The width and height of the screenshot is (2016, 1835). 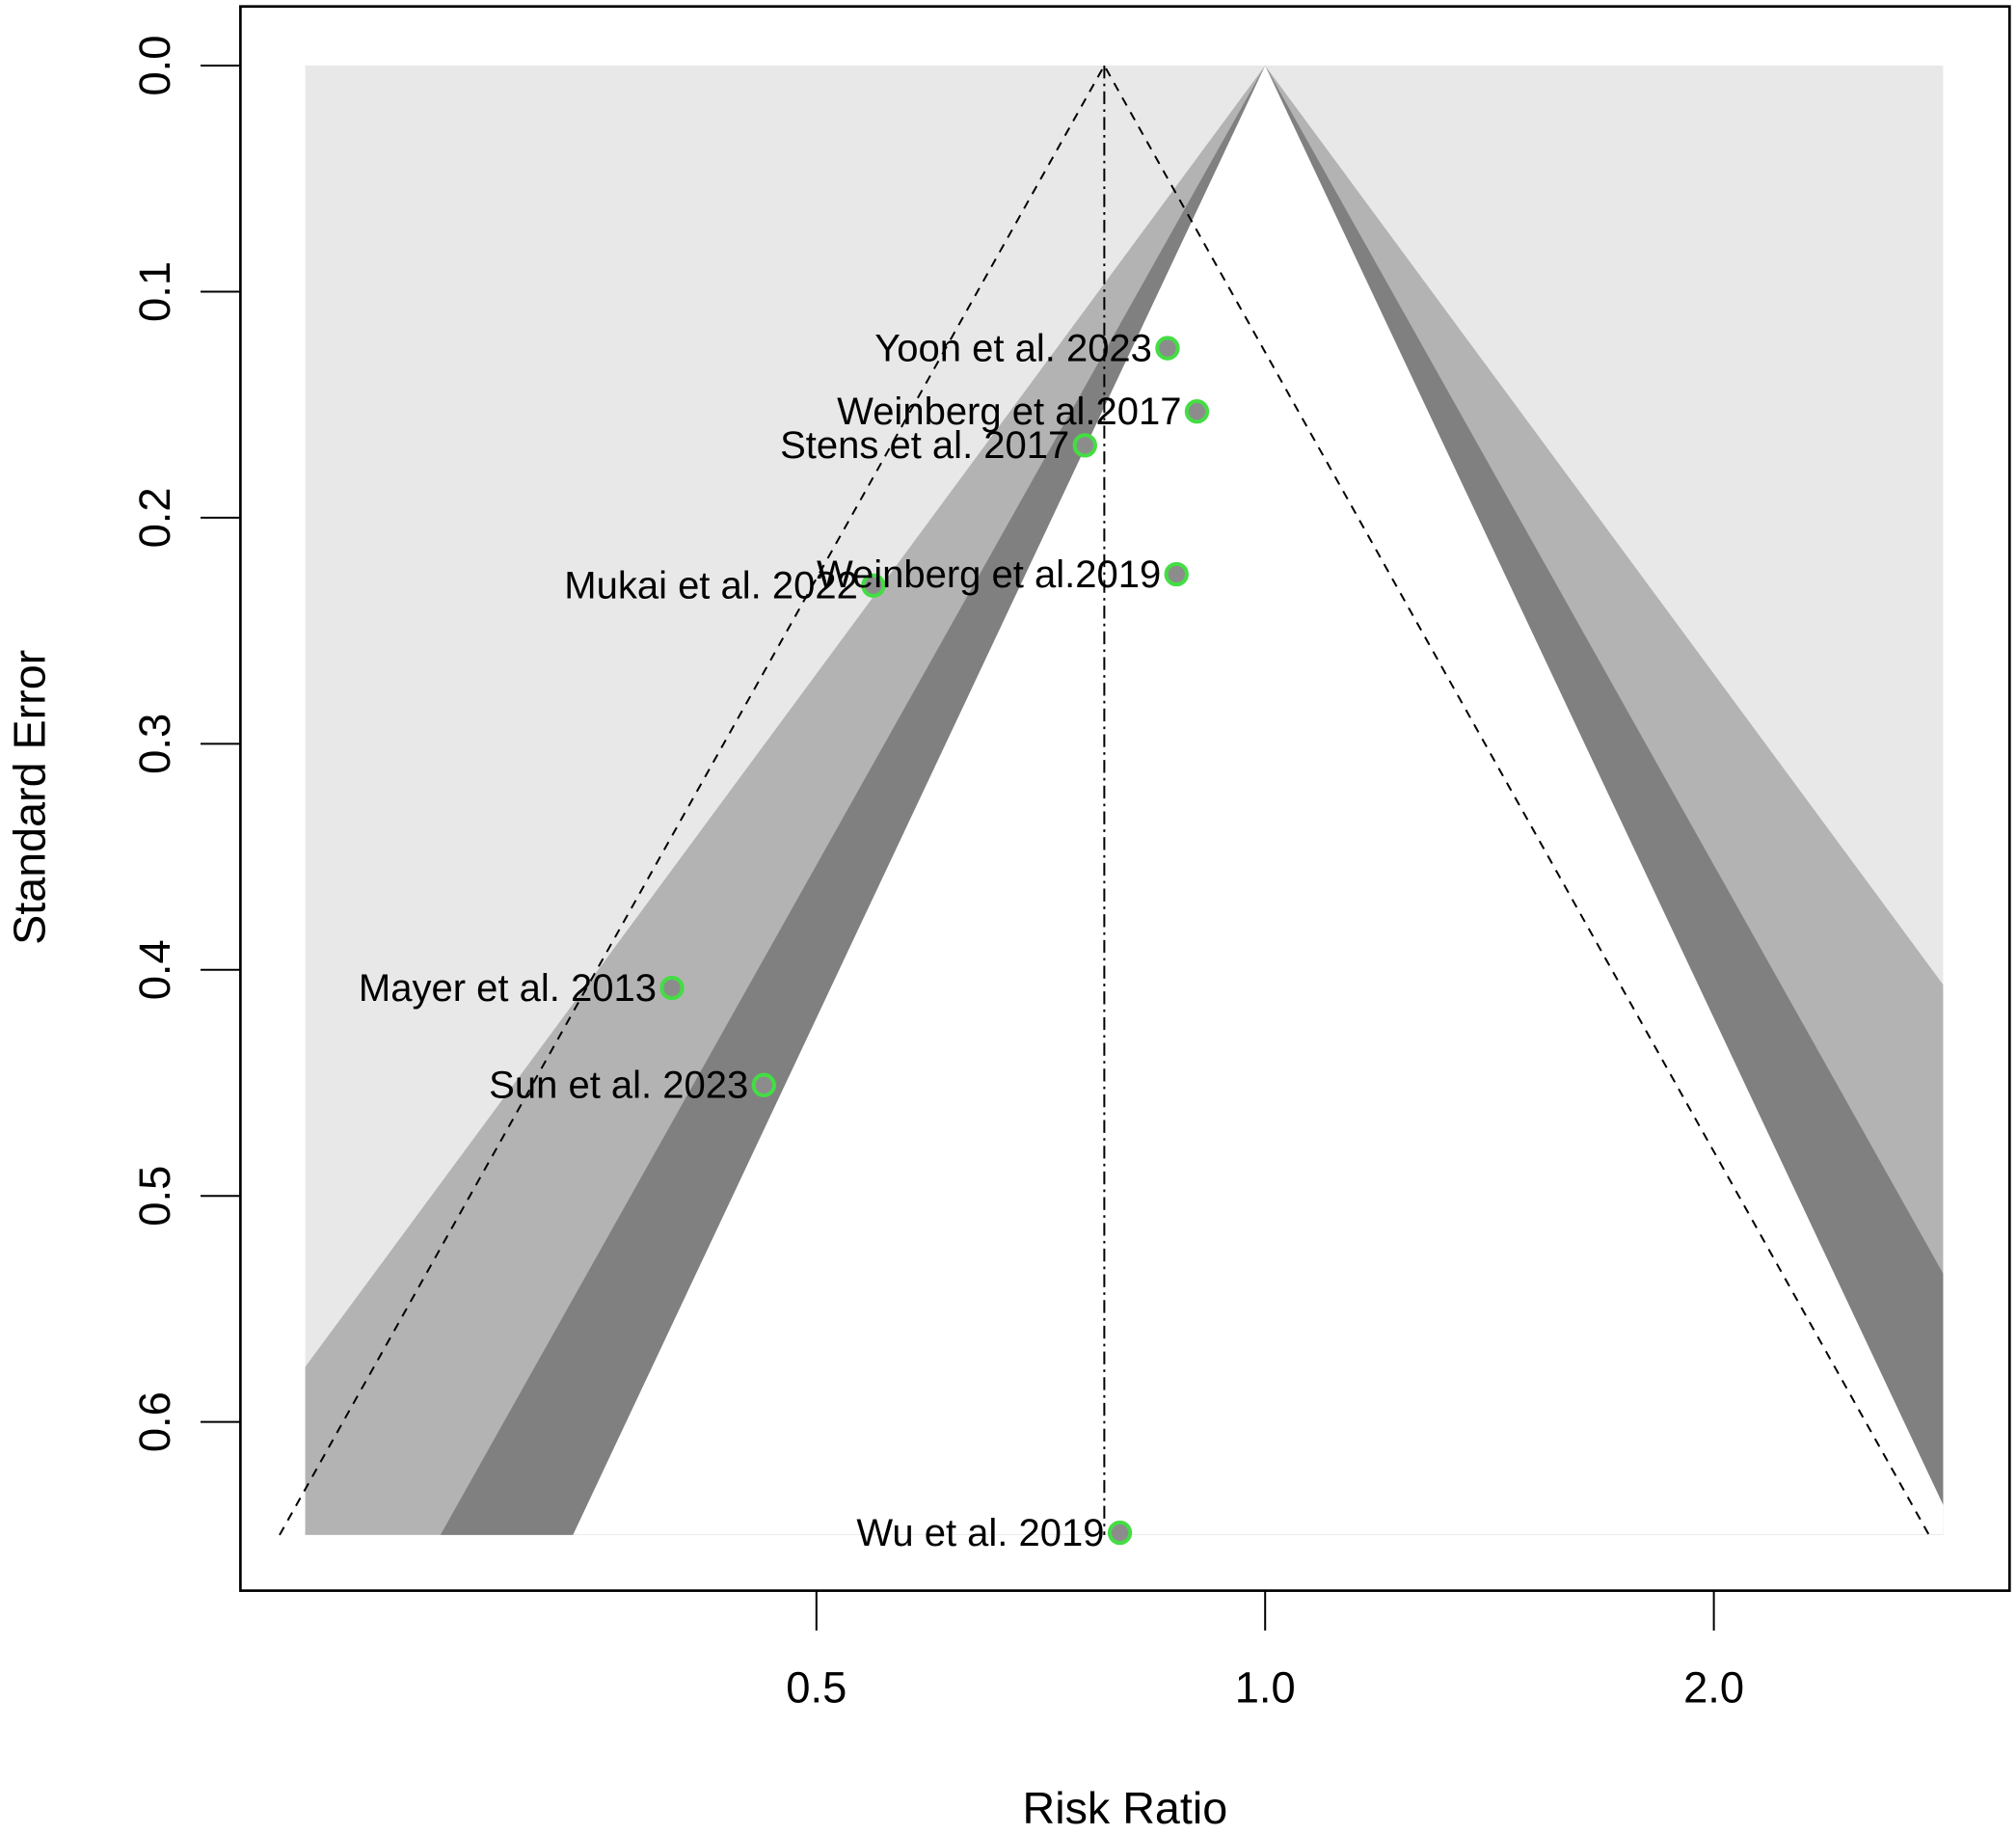 I want to click on y-tick-label: 0.4, so click(x=154, y=969).